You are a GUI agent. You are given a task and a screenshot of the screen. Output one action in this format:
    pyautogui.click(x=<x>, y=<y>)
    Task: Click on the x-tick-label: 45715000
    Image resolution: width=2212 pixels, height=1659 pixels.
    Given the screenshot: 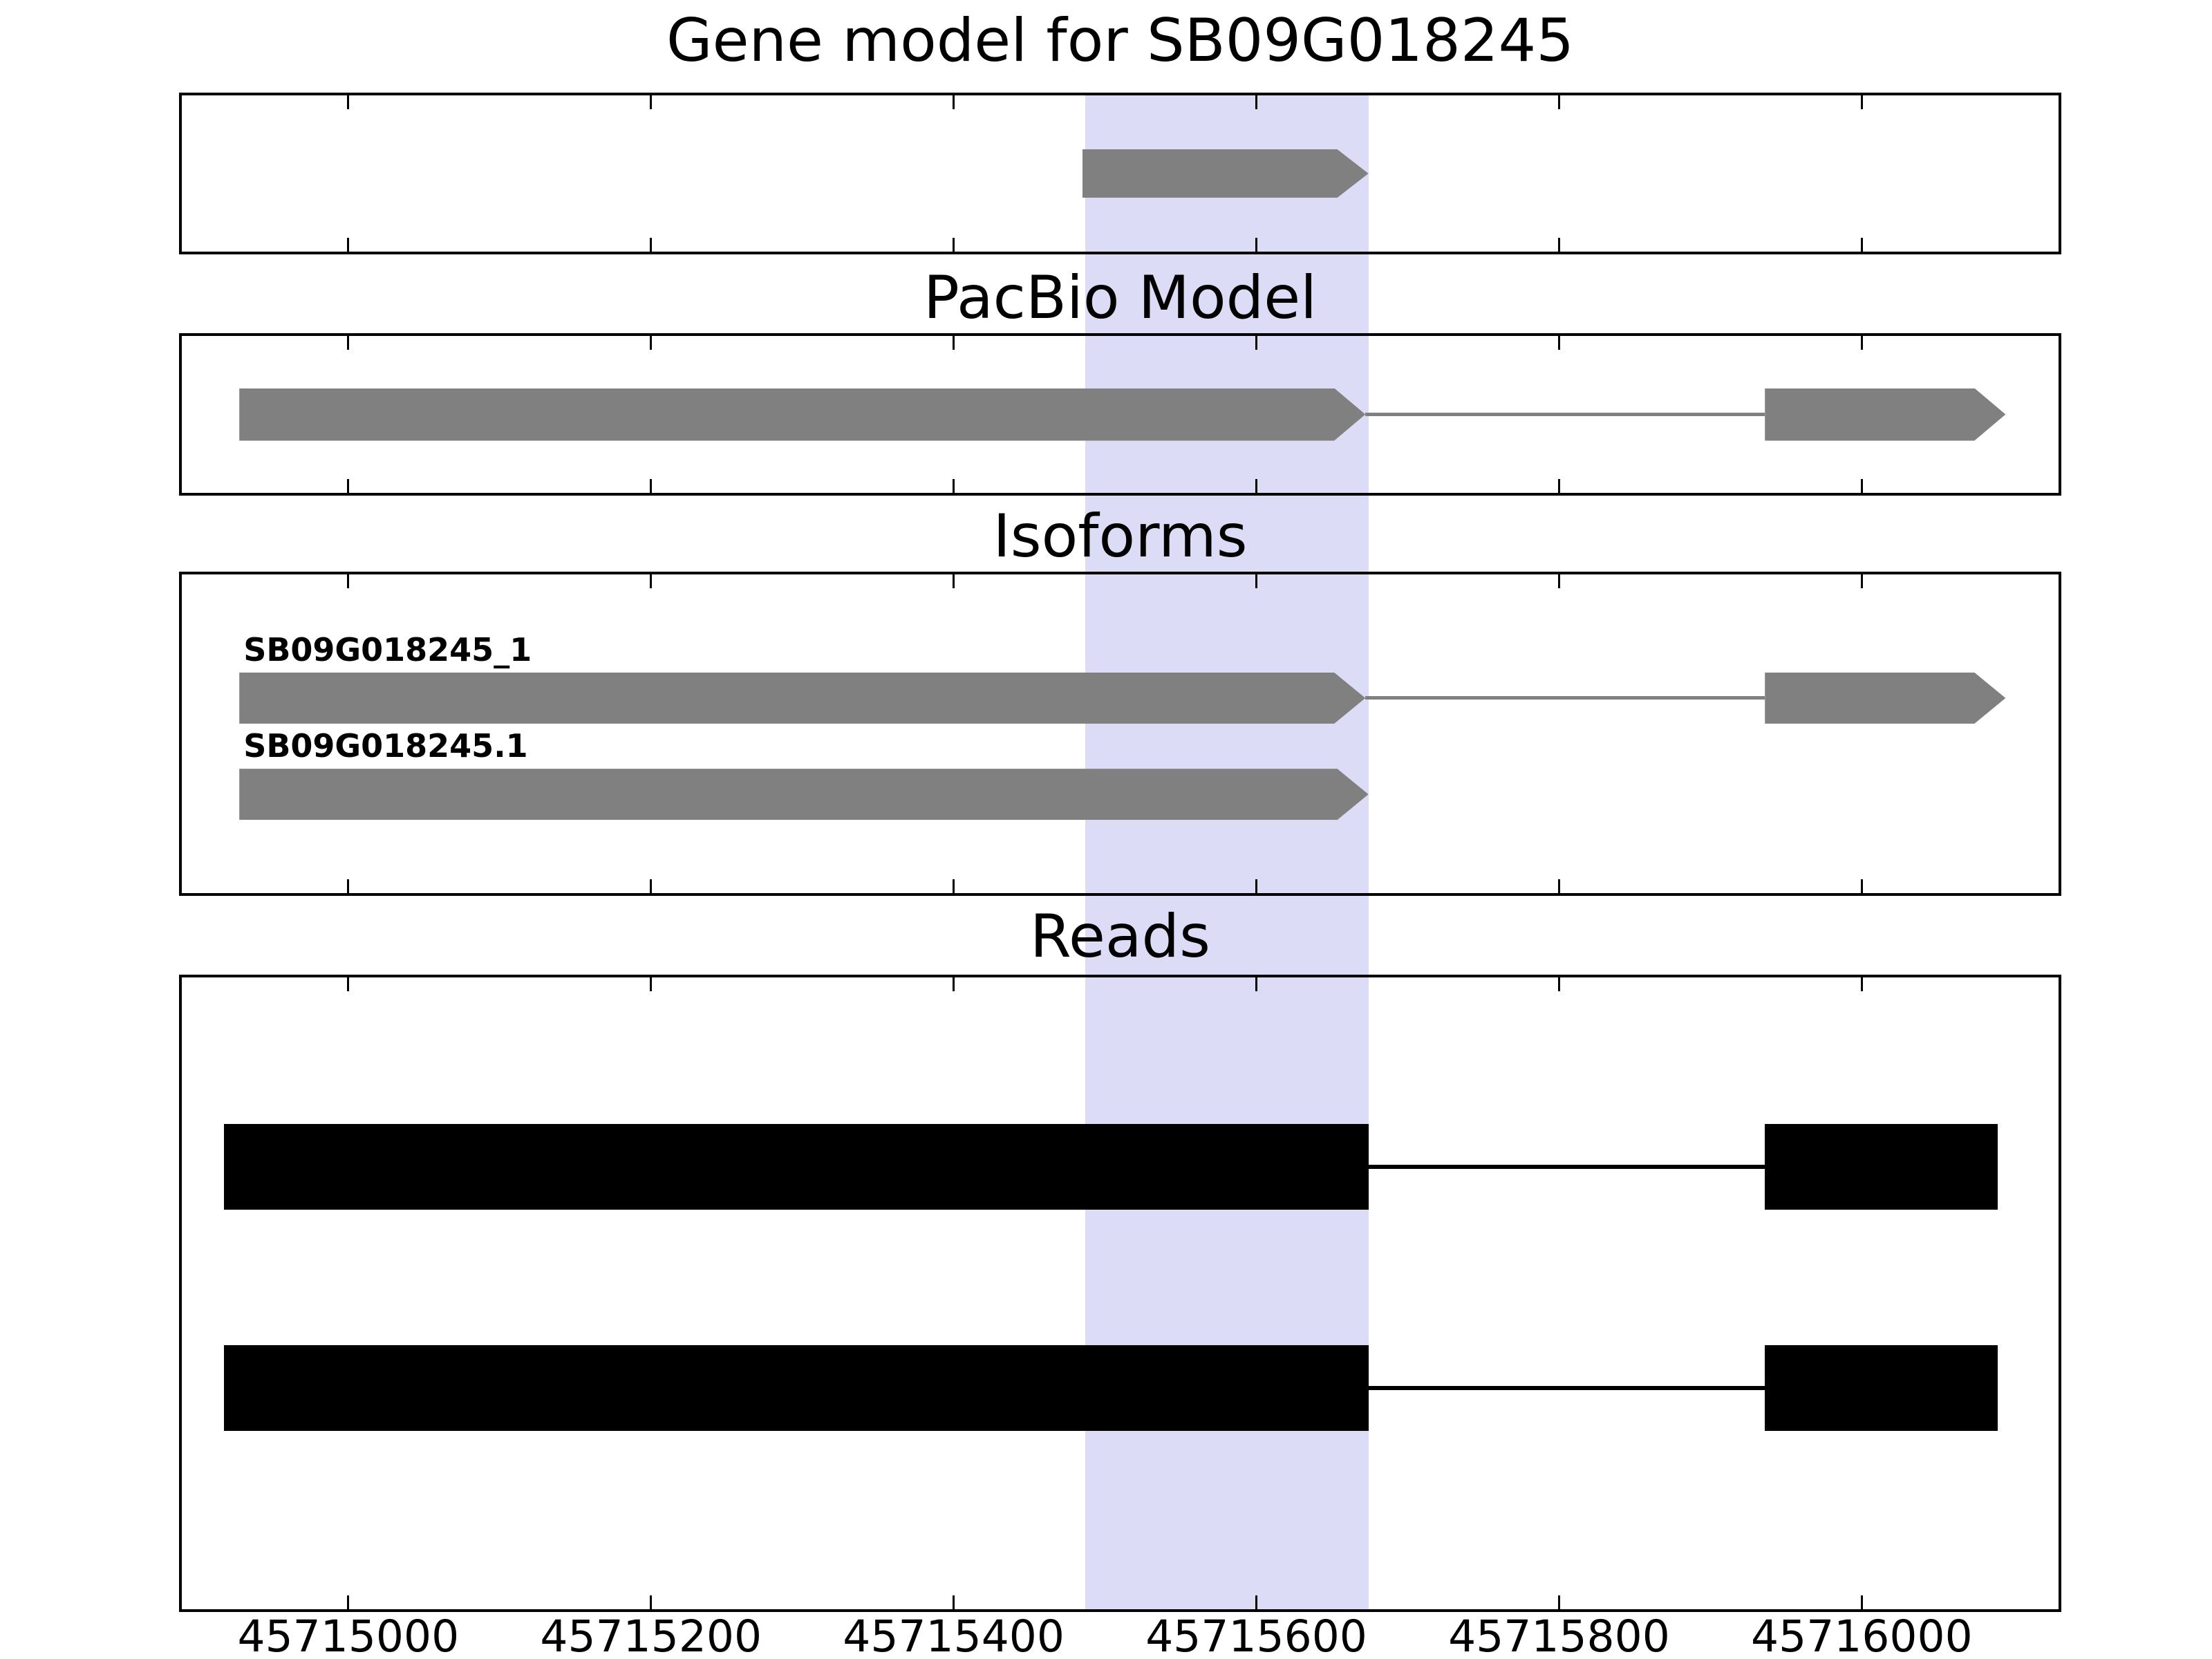 What is the action you would take?
    pyautogui.click(x=348, y=1635)
    